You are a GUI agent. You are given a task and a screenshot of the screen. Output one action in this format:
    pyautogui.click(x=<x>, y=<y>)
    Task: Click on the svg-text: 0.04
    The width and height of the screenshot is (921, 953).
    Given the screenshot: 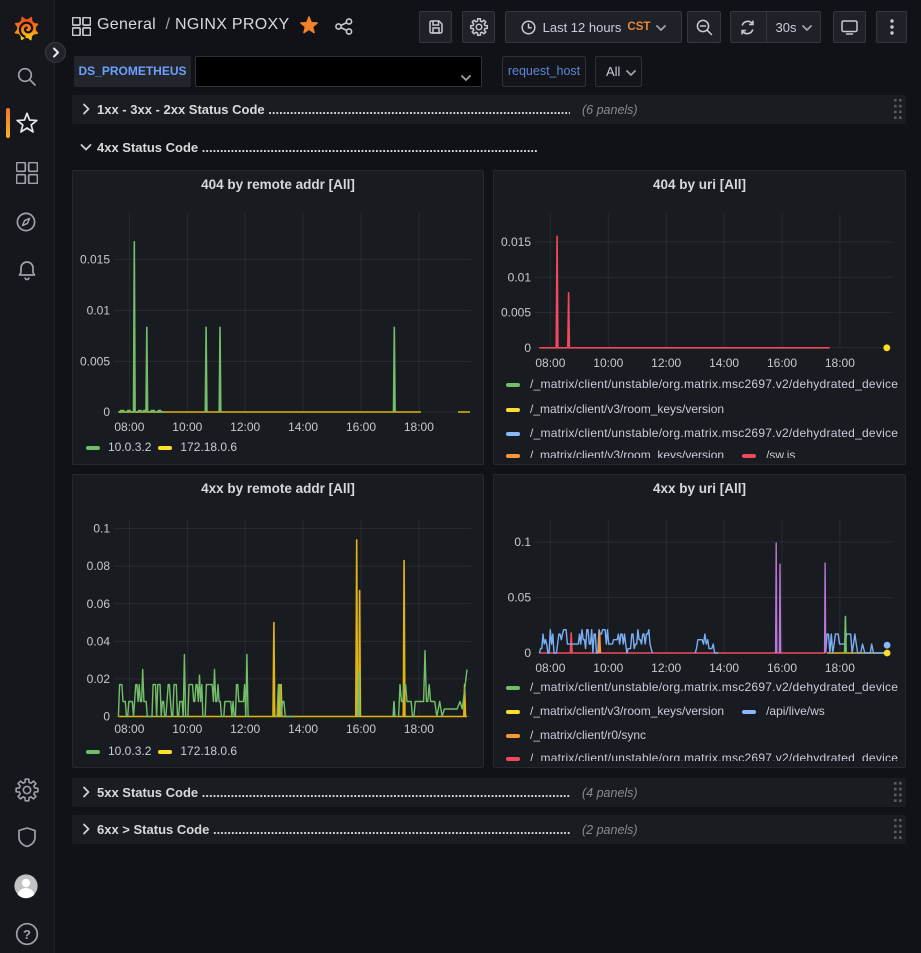 What is the action you would take?
    pyautogui.click(x=99, y=641)
    